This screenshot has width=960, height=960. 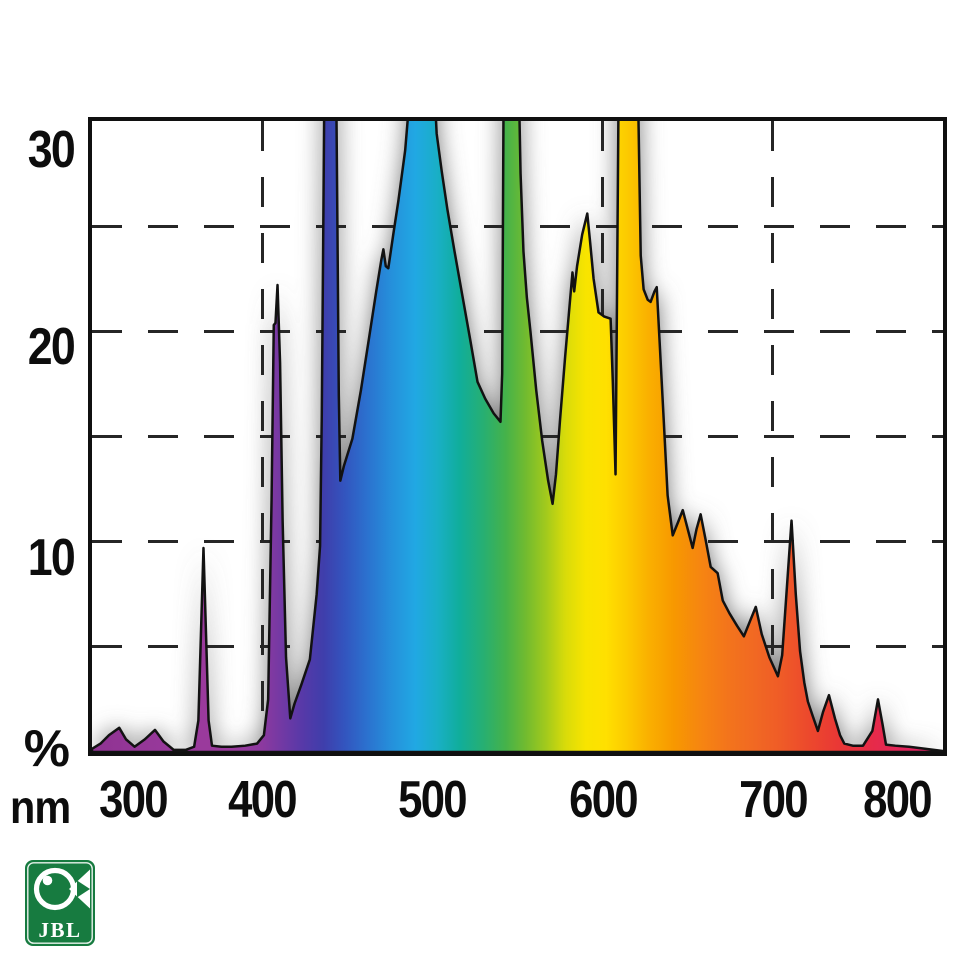 What do you see at coordinates (47, 880) in the screenshot?
I see `fish-eye` at bounding box center [47, 880].